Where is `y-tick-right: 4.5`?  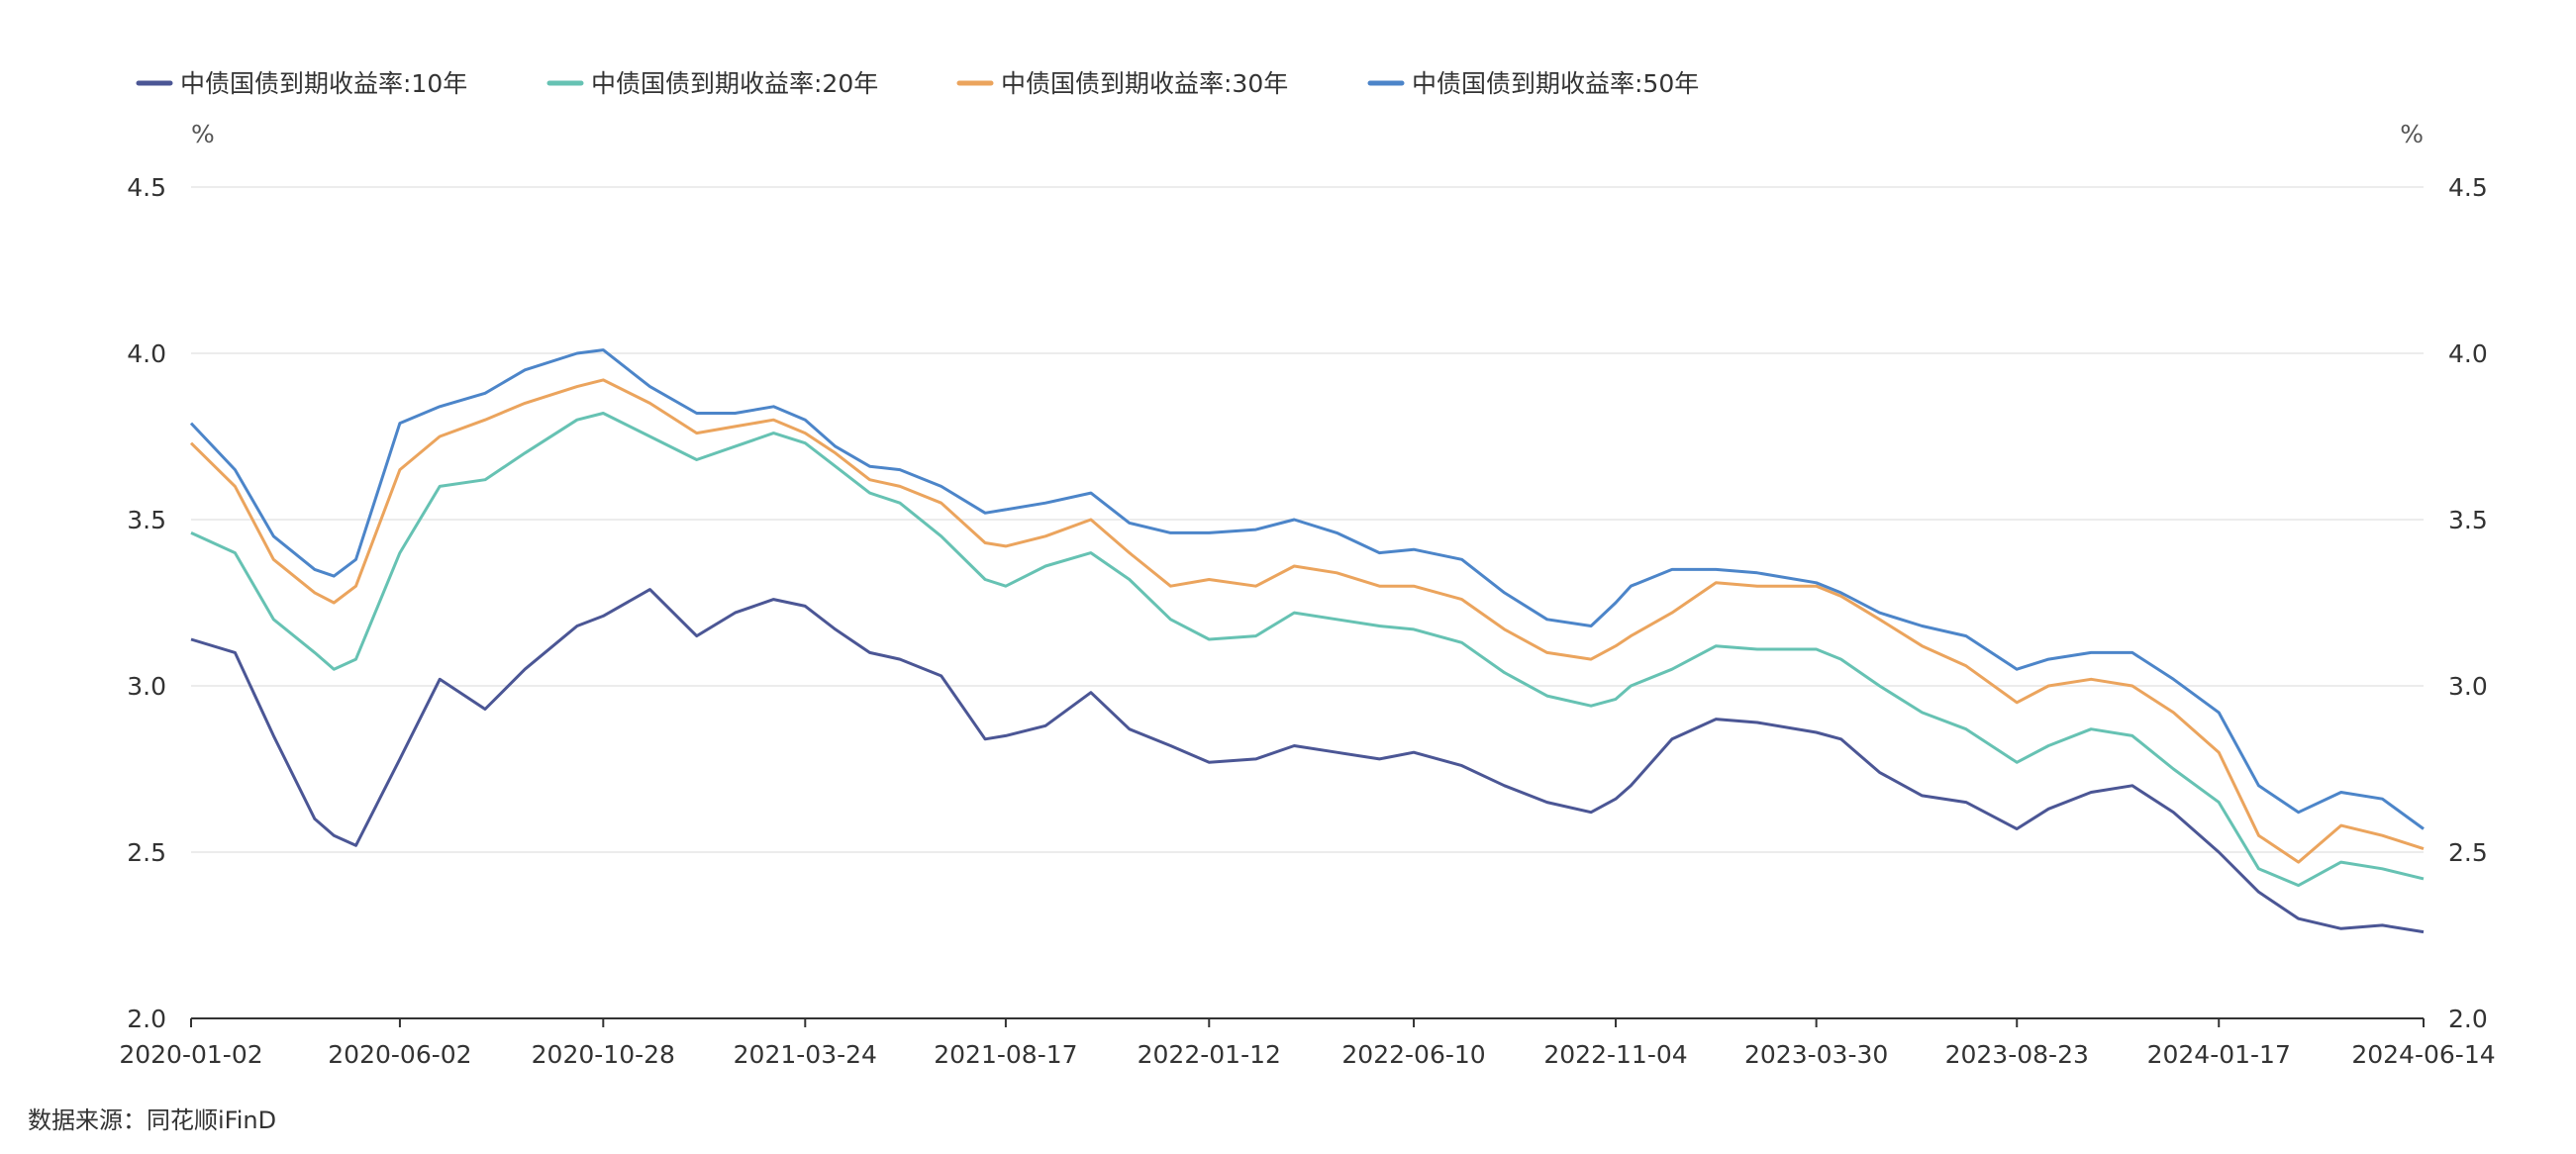 y-tick-right: 4.5 is located at coordinates (2468, 187).